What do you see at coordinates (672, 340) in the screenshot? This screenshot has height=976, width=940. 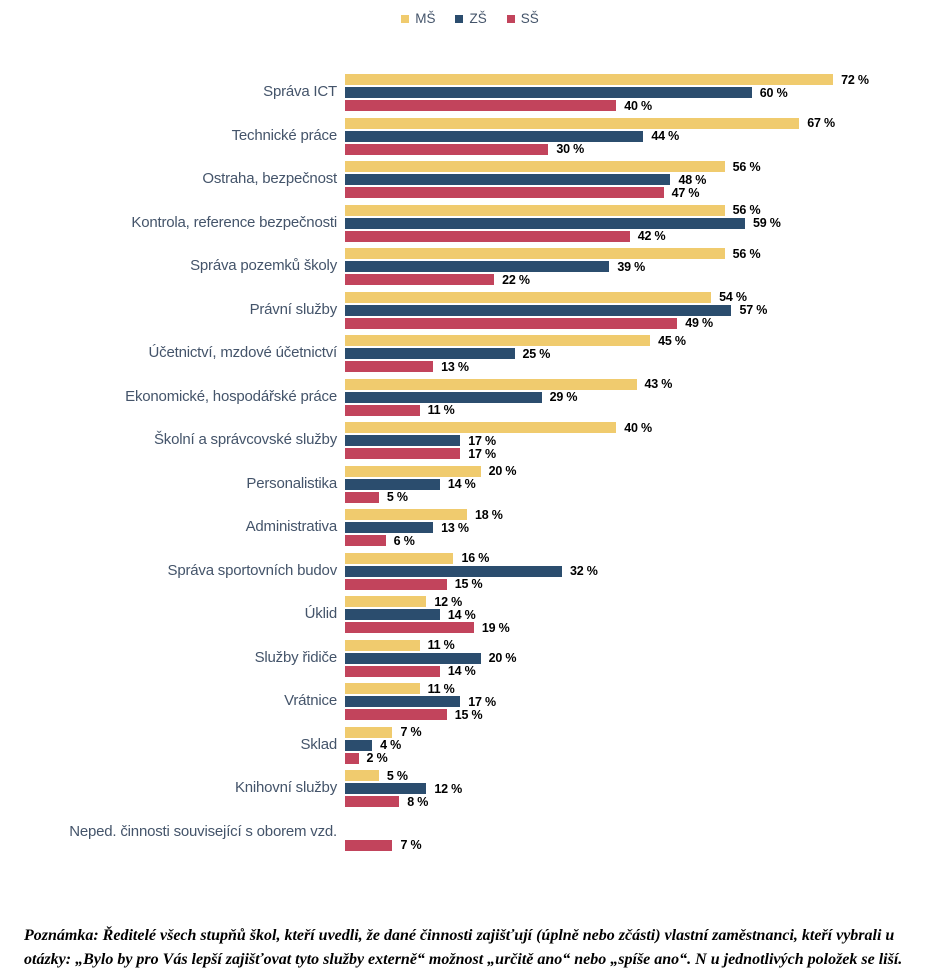 I see `bar-value-label: 45 %` at bounding box center [672, 340].